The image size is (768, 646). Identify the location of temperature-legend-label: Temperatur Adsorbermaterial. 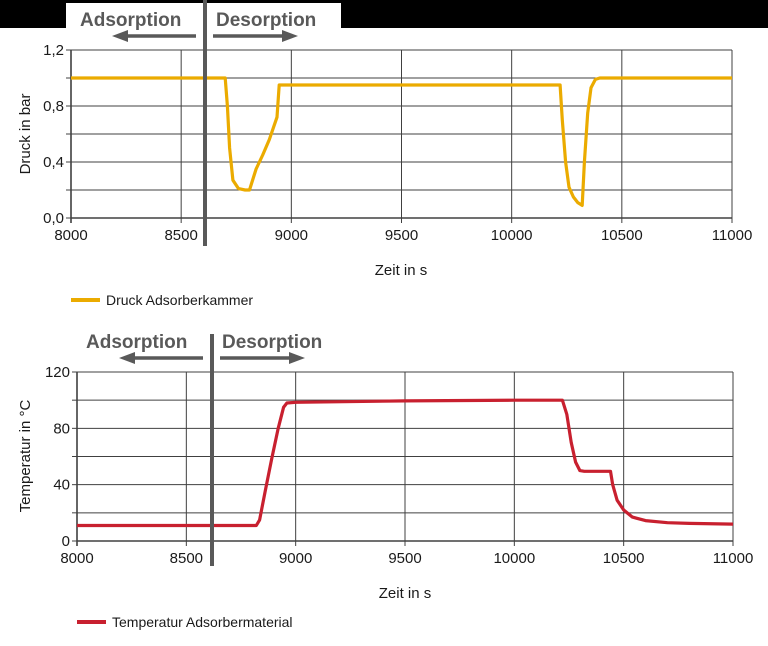
(202, 622).